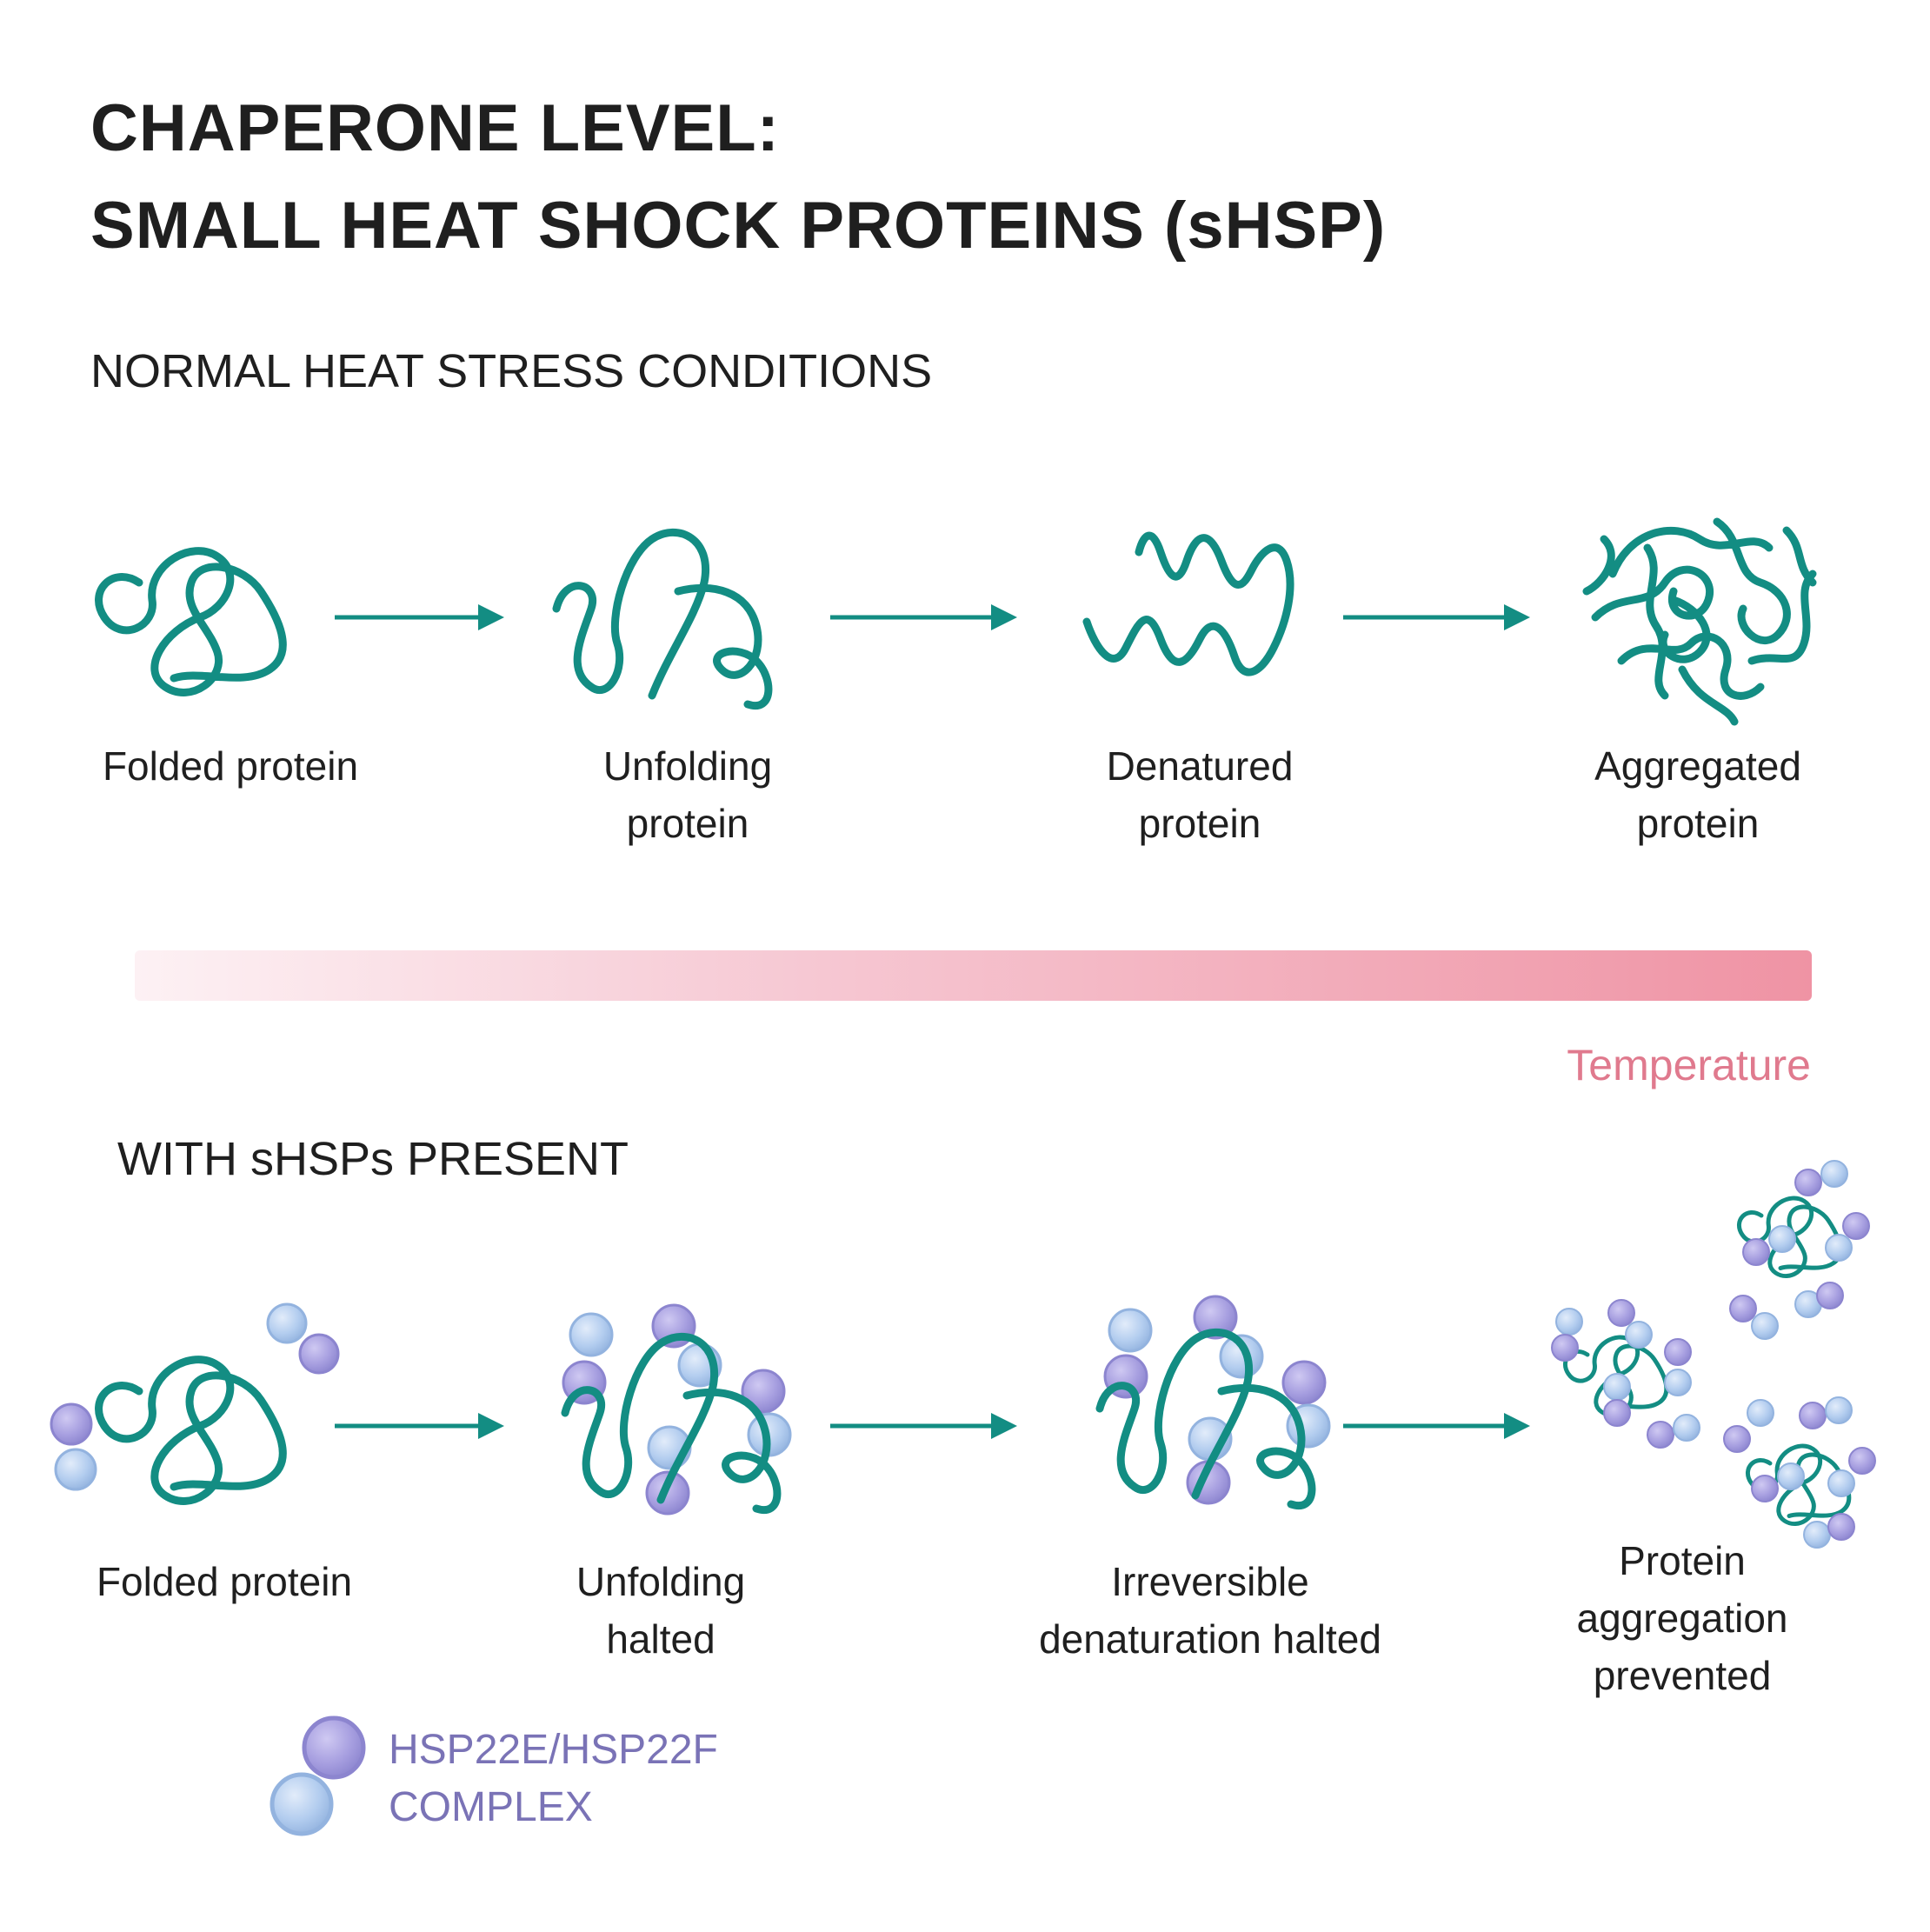  What do you see at coordinates (1216, 1400) in the screenshot?
I see `bottom-denaturation-halted-group` at bounding box center [1216, 1400].